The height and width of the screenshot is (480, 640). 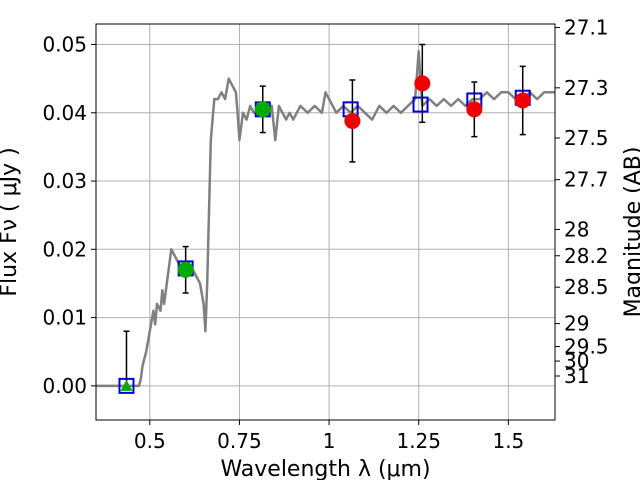 I want to click on optical-upper-limit-marker, so click(x=126, y=385).